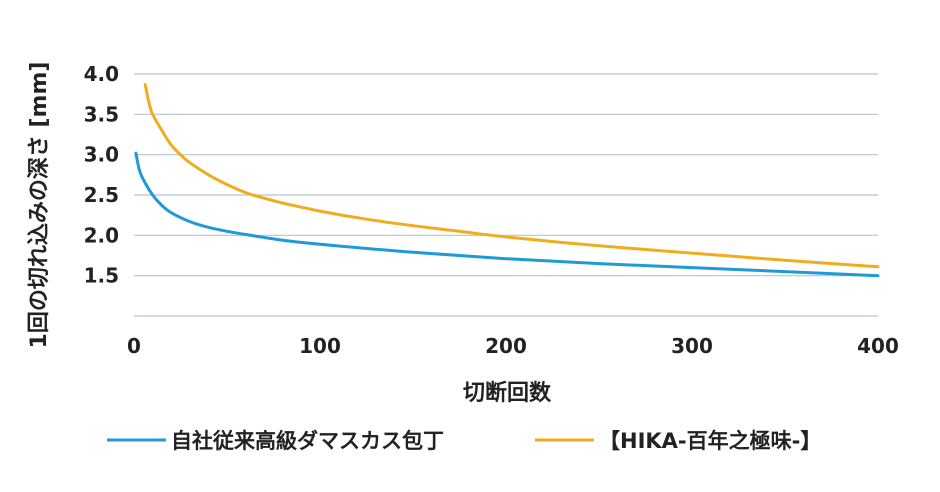 This screenshot has width=940, height=492. What do you see at coordinates (101, 235) in the screenshot?
I see `y-tick-label: 2.0` at bounding box center [101, 235].